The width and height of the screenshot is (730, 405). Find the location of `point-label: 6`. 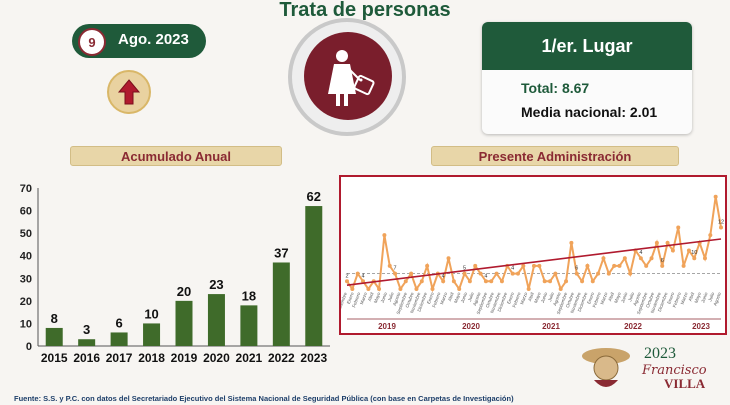

point-label: 6 is located at coordinates (662, 261).